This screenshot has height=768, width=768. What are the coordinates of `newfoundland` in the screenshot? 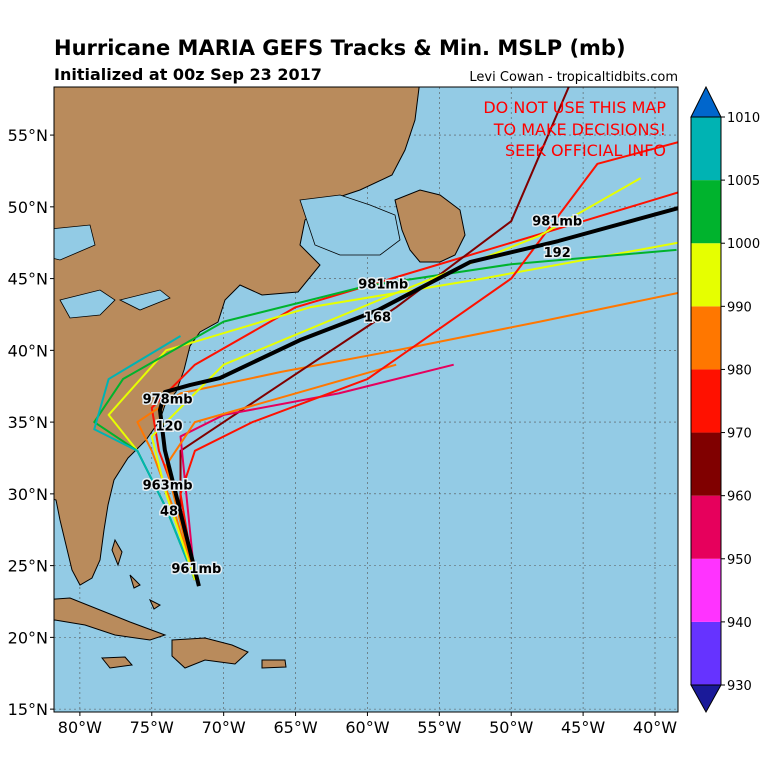 It's located at (430, 226).